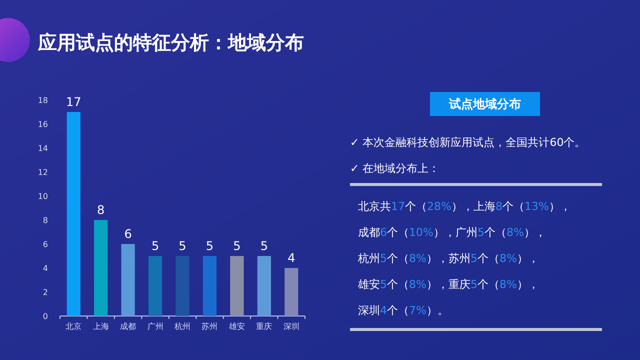 This screenshot has height=360, width=640. What do you see at coordinates (403, 310) in the screenshot?
I see `text: 深圳4个（7%）。` at bounding box center [403, 310].